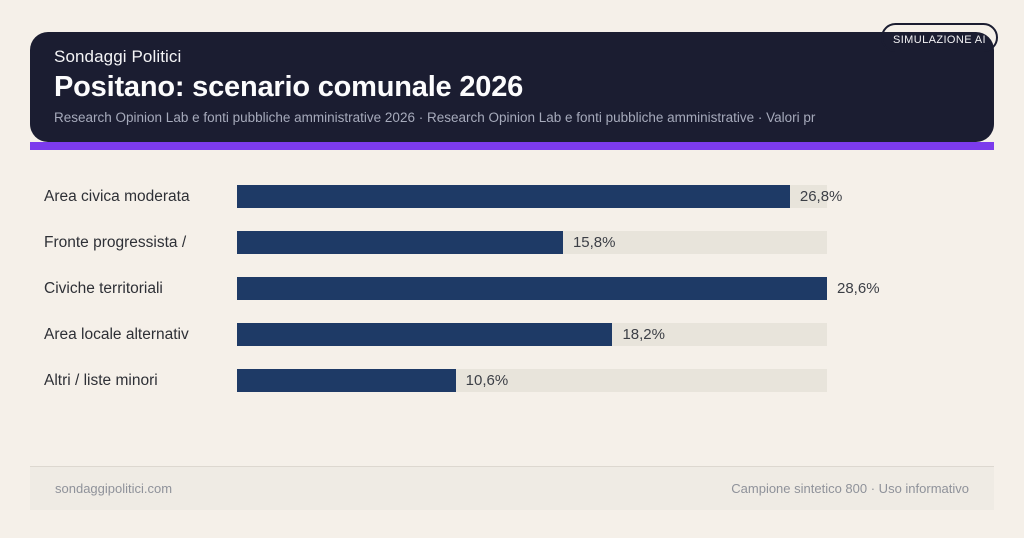 Image resolution: width=1024 pixels, height=538 pixels. I want to click on chart-row: Fronte progressista / 15,8%, so click(435, 242).